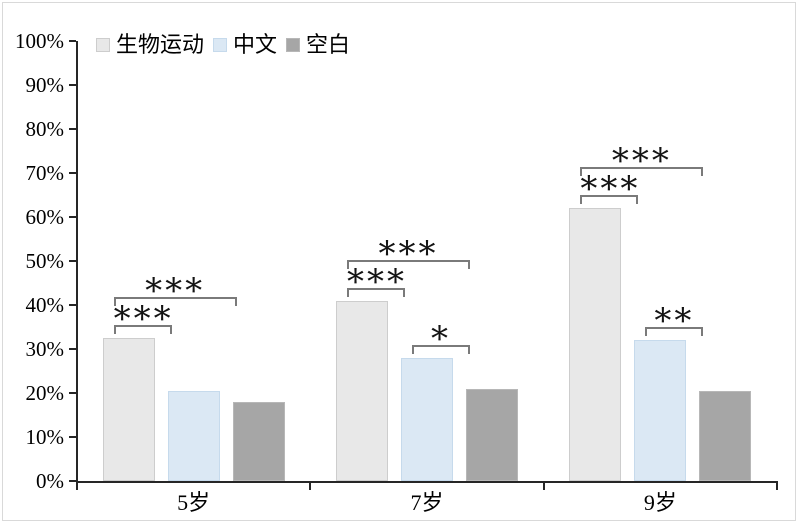 Image resolution: width=799 pixels, height=530 pixels. I want to click on y-tick-label: 100%, so click(39, 41).